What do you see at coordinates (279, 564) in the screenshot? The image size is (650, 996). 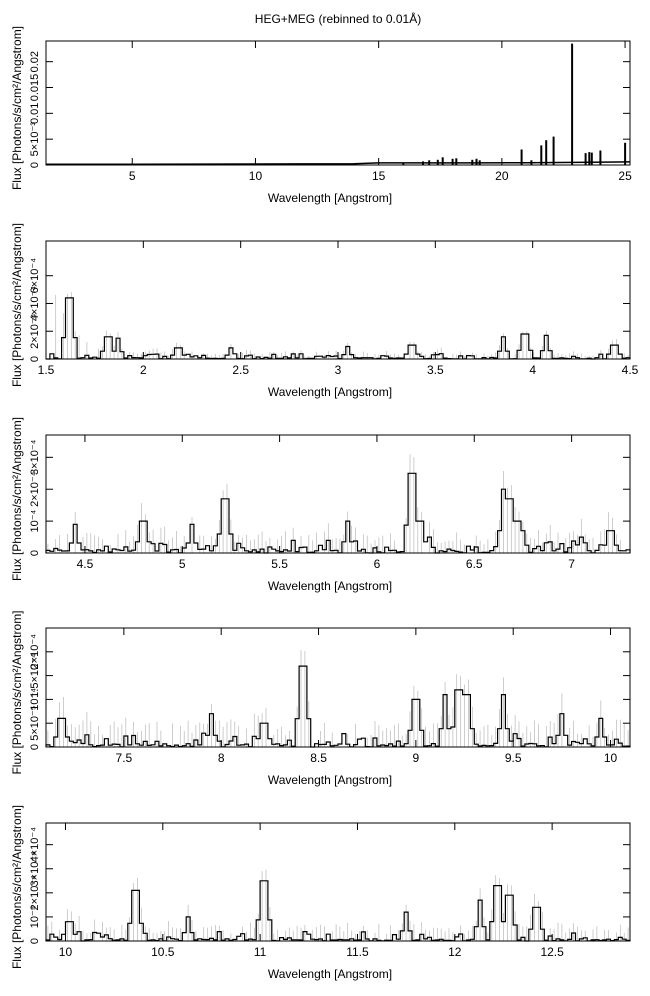 I see `x-tick-label: 5.5` at bounding box center [279, 564].